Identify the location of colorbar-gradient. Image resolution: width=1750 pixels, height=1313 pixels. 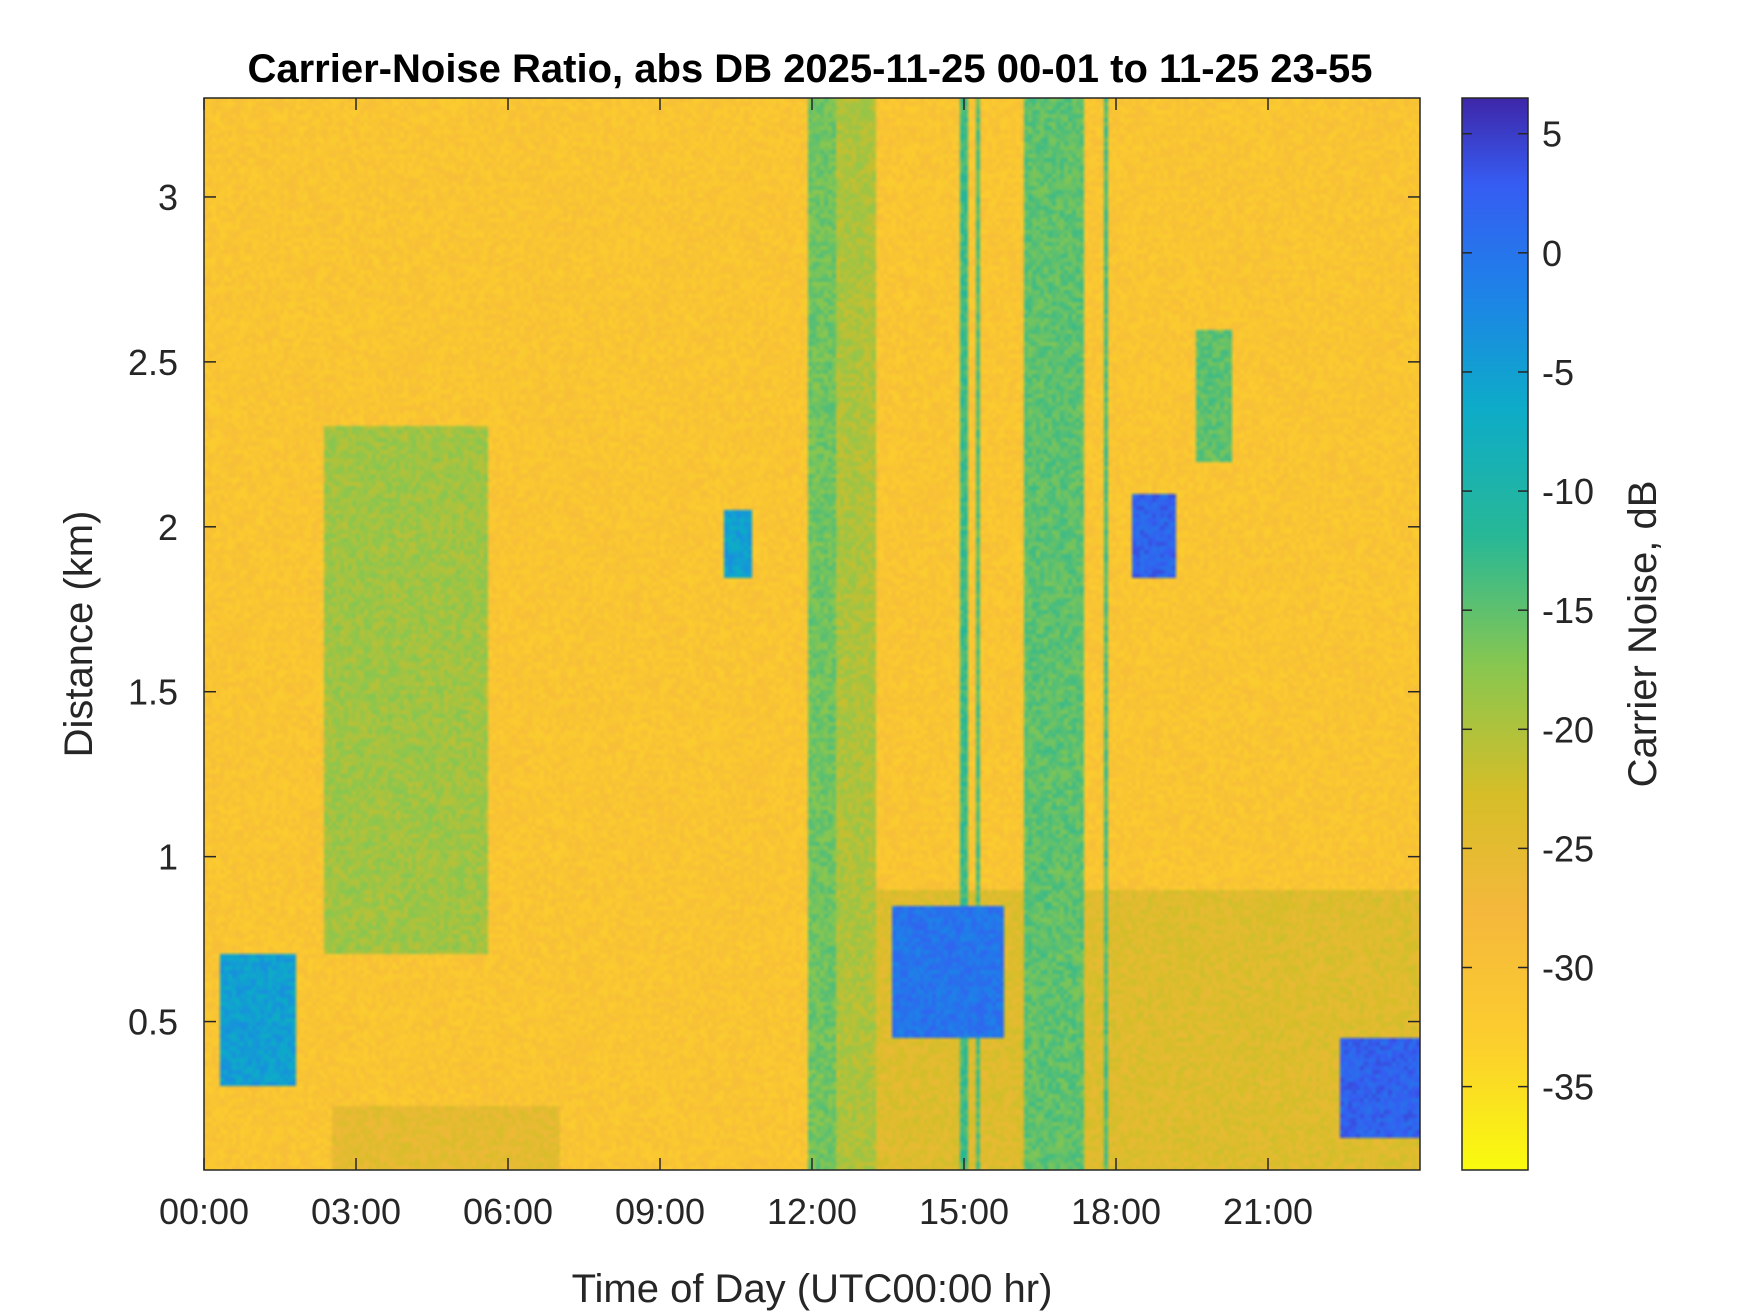
(1495, 634).